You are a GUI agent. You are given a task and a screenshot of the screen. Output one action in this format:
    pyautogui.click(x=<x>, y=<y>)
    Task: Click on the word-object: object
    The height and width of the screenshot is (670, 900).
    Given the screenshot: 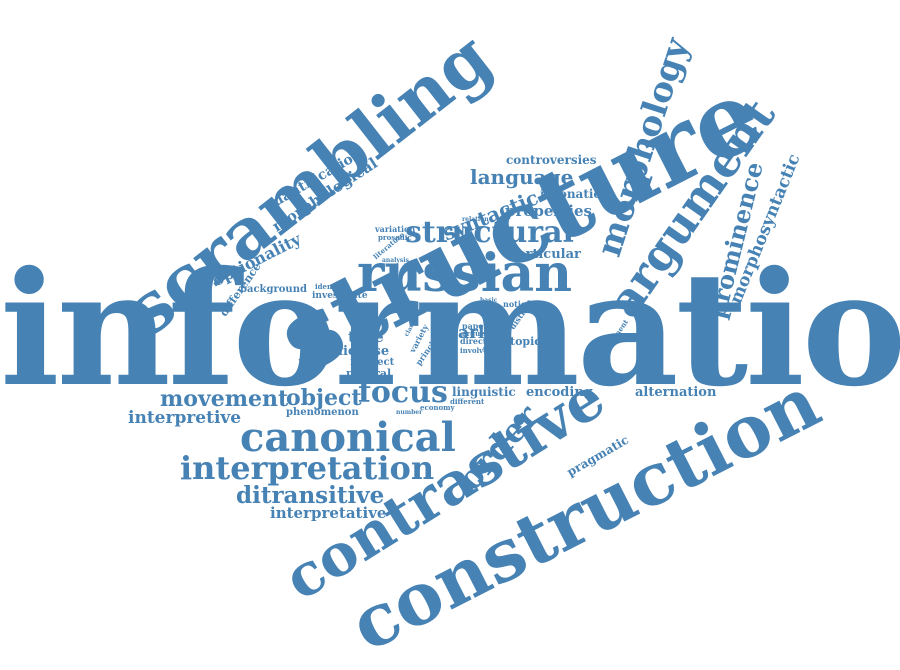 What is the action you would take?
    pyautogui.click(x=324, y=398)
    